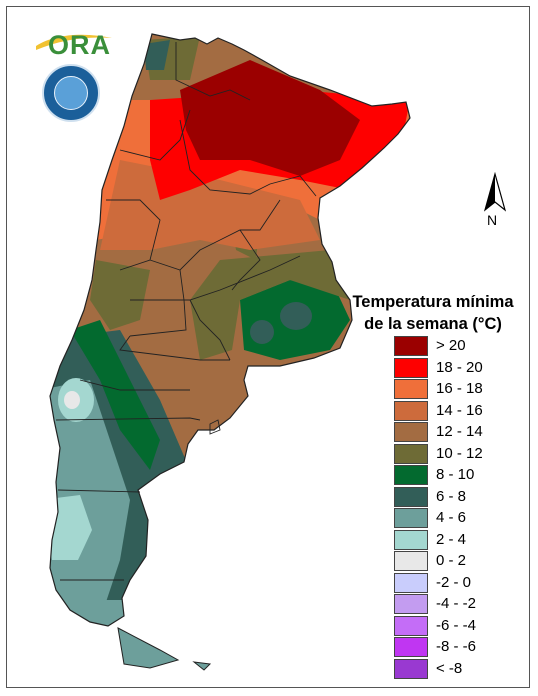  I want to click on zone-10-12-west, so click(120, 295).